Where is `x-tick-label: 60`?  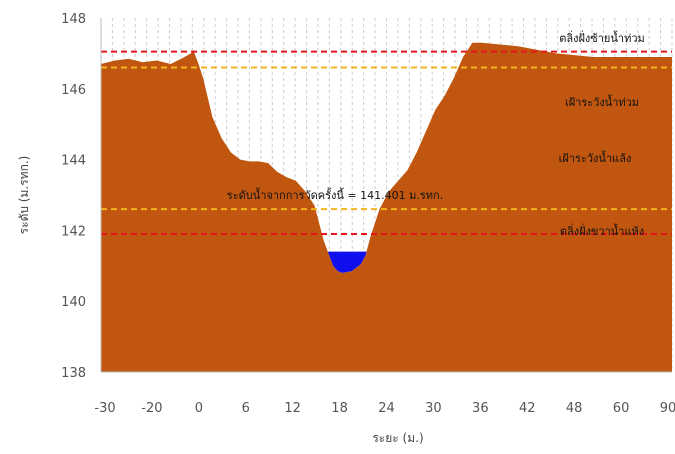 x-tick-label: 60 is located at coordinates (621, 408).